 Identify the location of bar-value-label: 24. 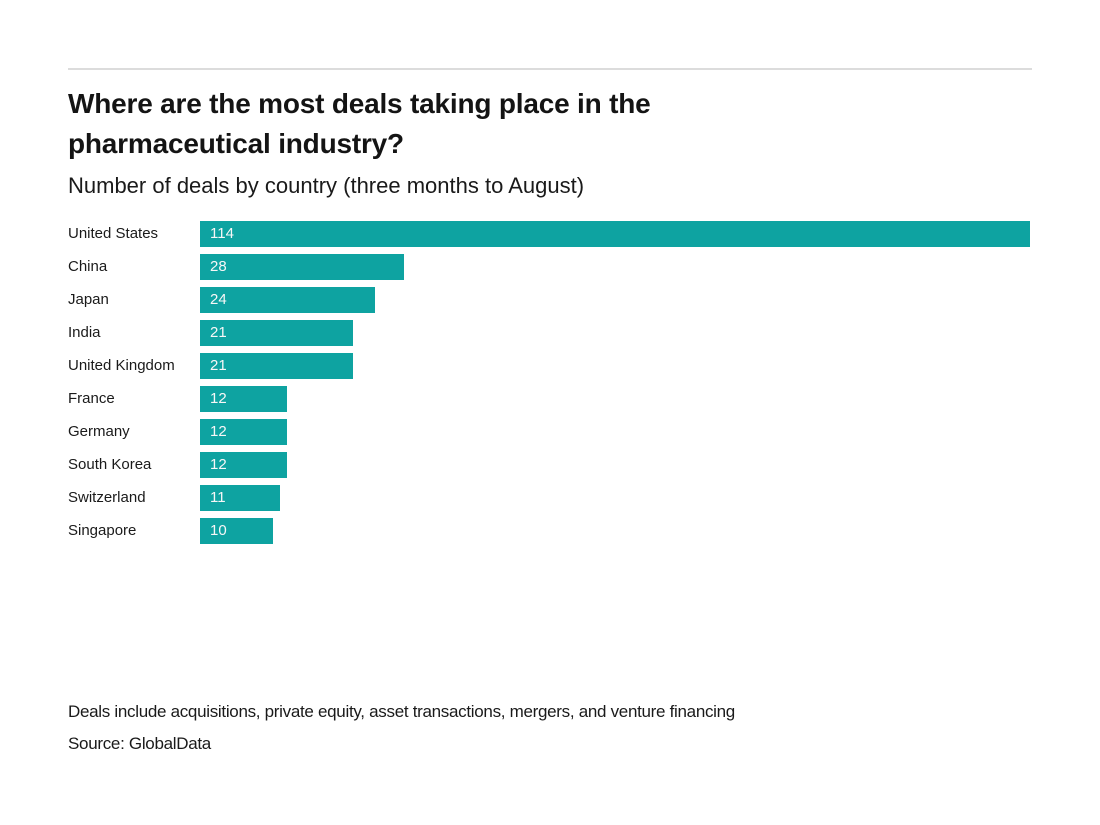
(218, 299).